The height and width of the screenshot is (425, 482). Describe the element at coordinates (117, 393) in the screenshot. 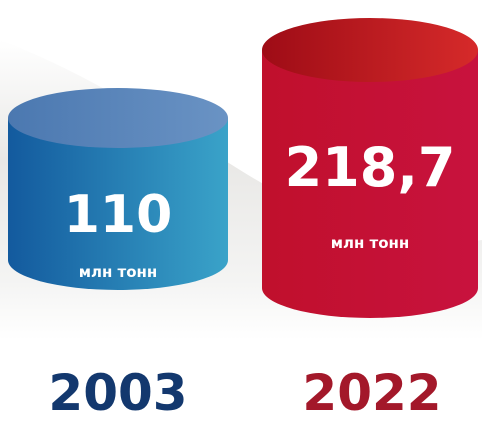

I see `year: 2003` at that location.